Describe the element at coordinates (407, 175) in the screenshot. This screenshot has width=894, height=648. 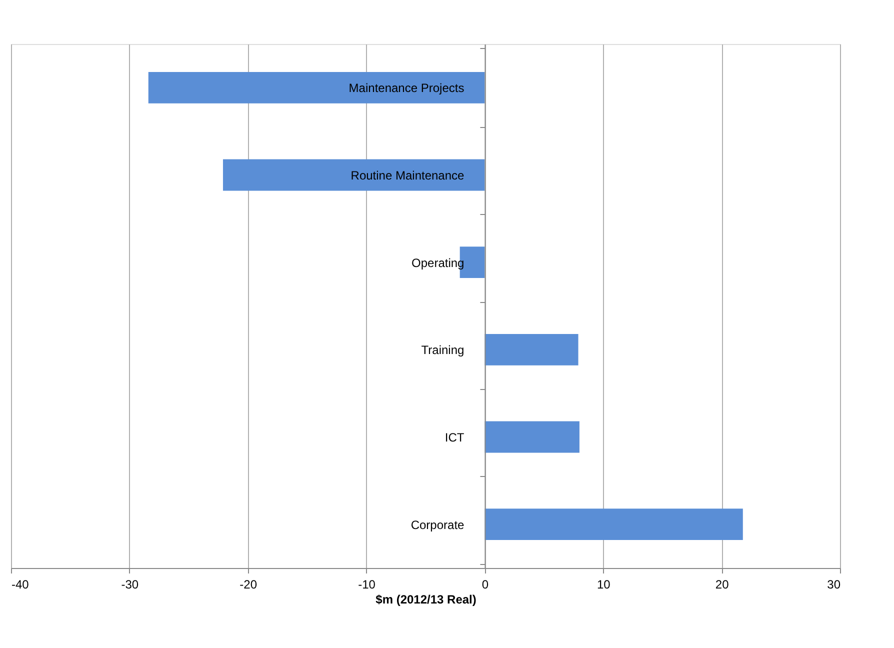
I see `y-tick-label: Routine Maintenance` at that location.